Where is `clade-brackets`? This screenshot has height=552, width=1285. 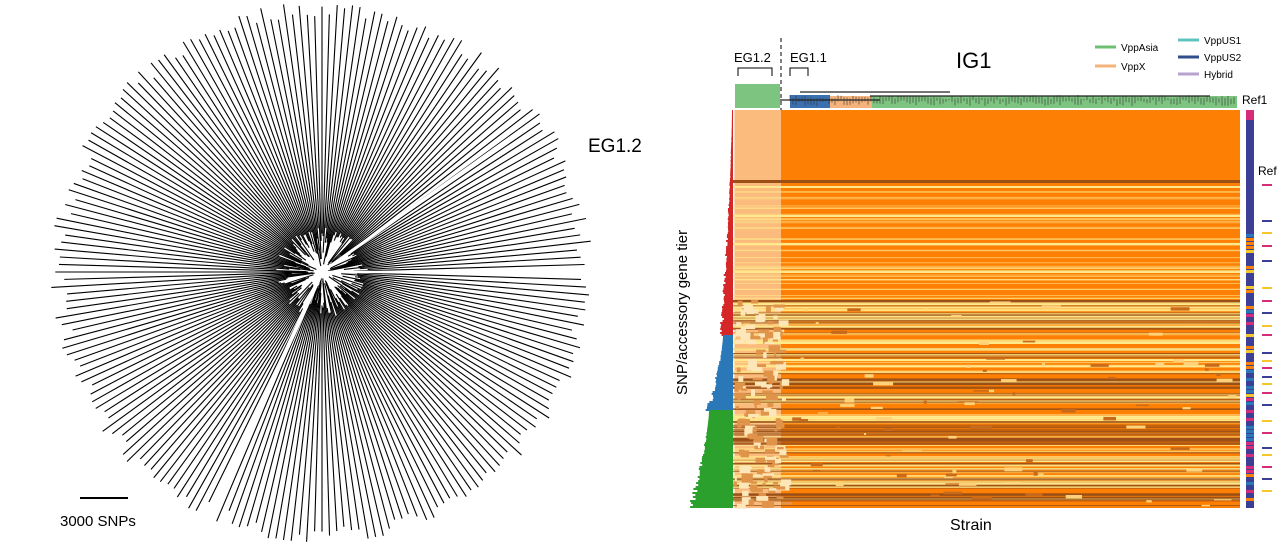 clade-brackets is located at coordinates (773, 74).